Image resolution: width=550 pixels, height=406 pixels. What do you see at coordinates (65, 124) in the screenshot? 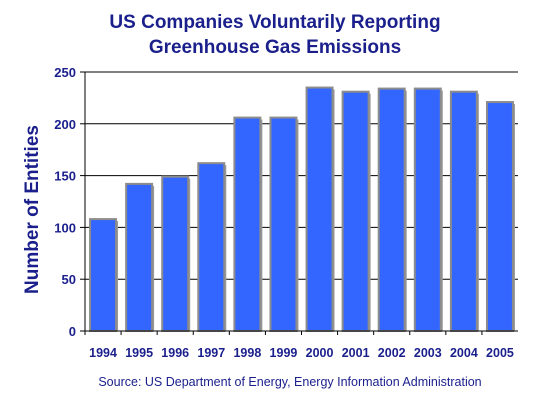
I see `y-tick-label: 200` at bounding box center [65, 124].